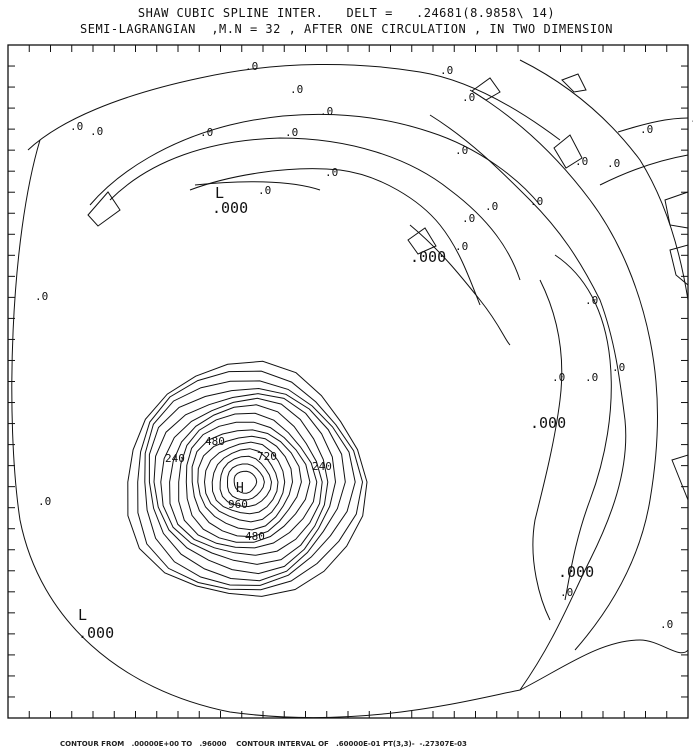 The image size is (693, 756). I want to click on contour-label: 720, so click(267, 456).